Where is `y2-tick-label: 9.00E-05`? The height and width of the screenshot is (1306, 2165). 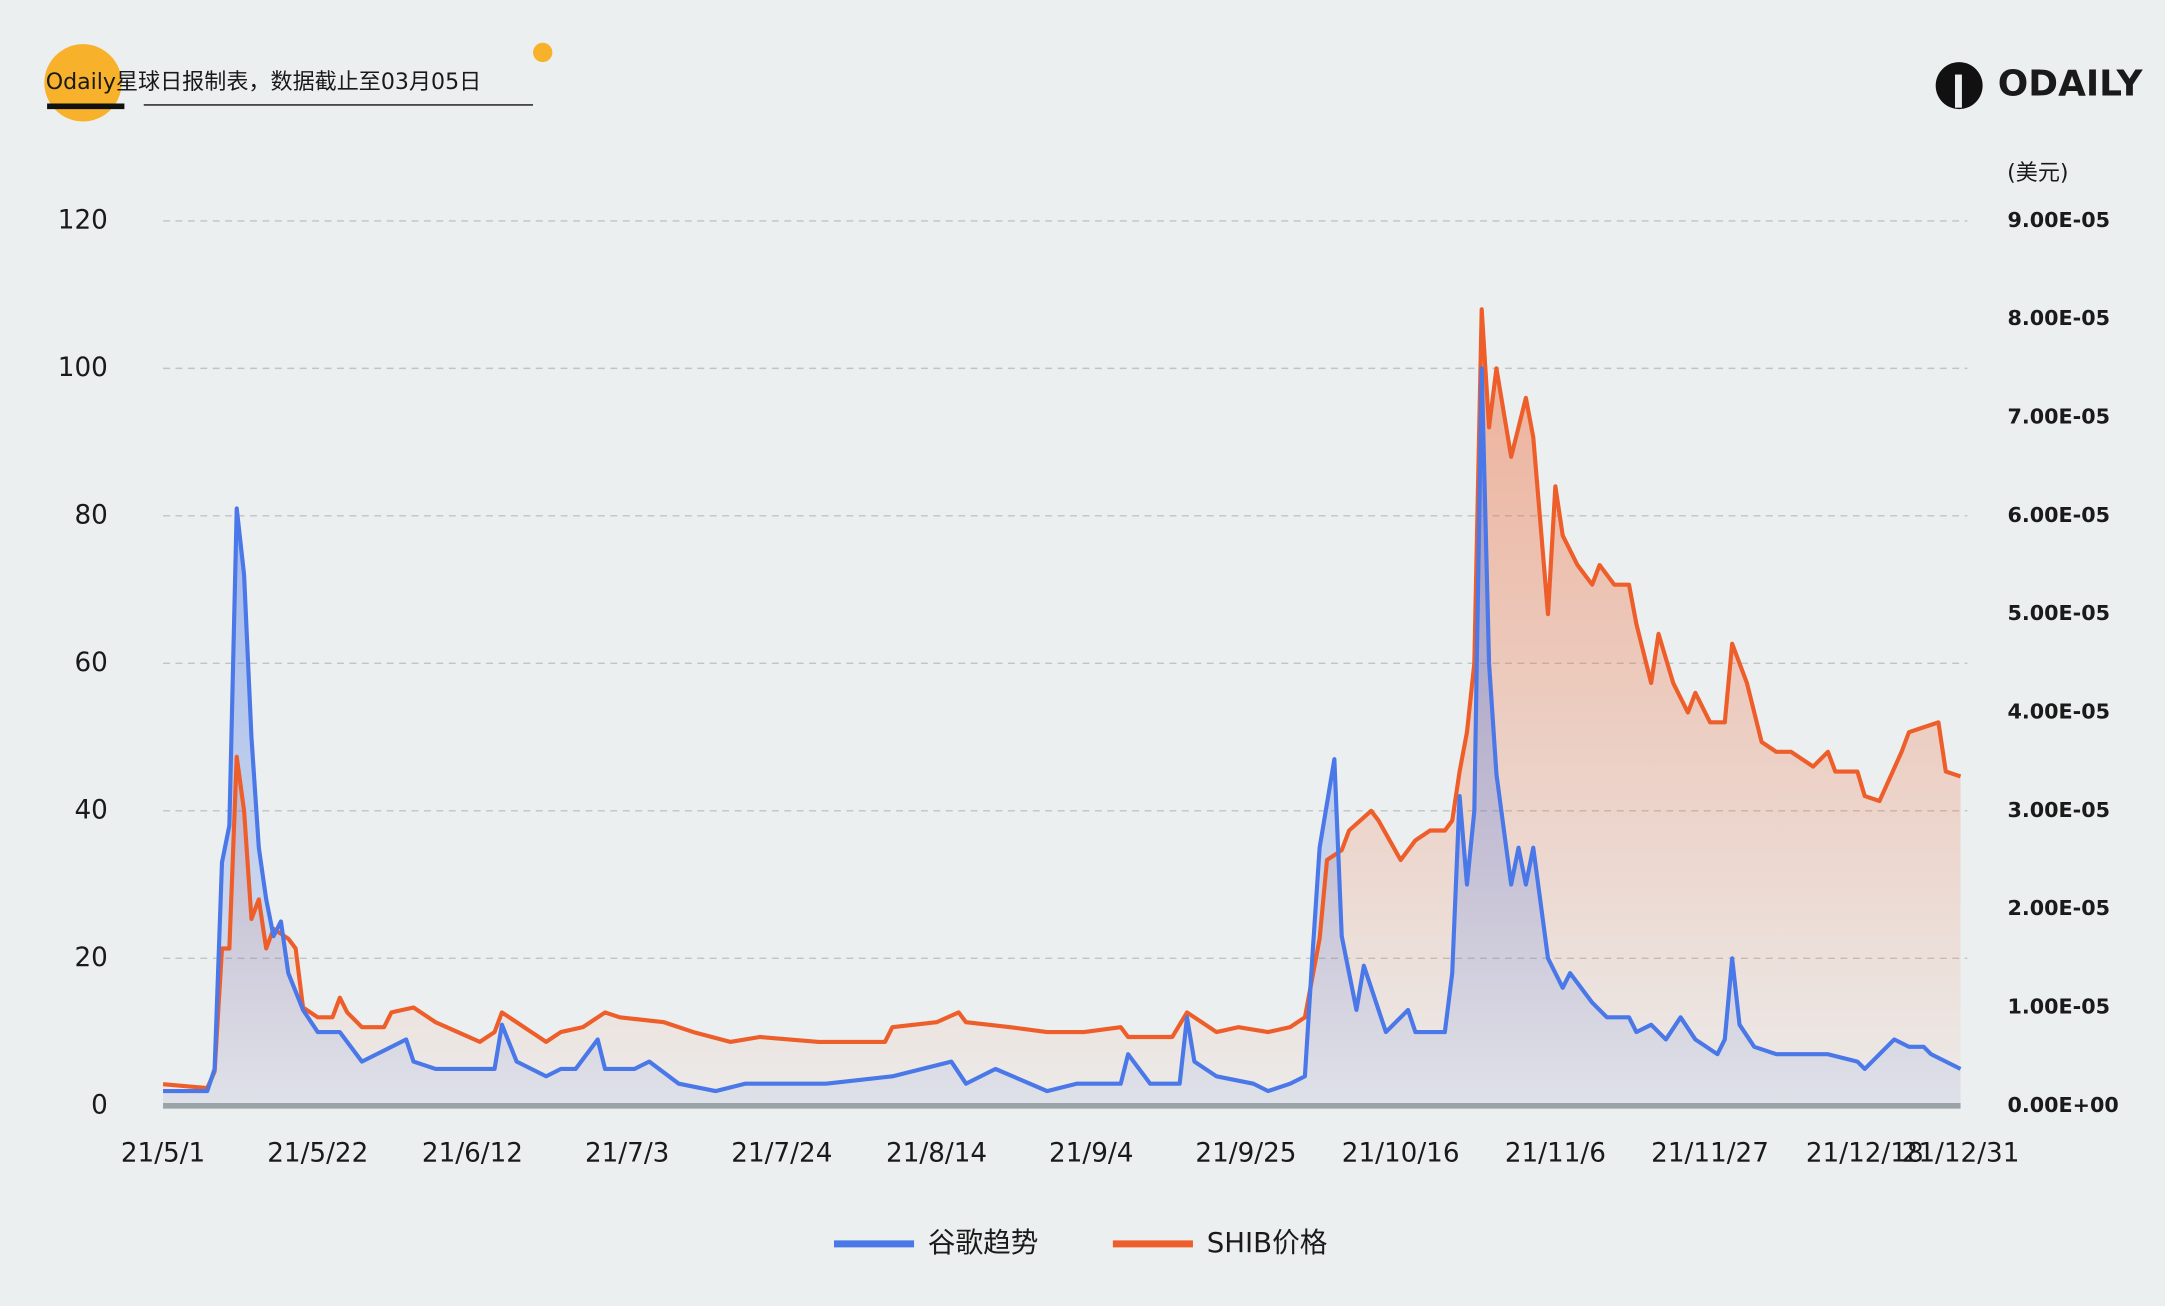 y2-tick-label: 9.00E-05 is located at coordinates (2058, 220).